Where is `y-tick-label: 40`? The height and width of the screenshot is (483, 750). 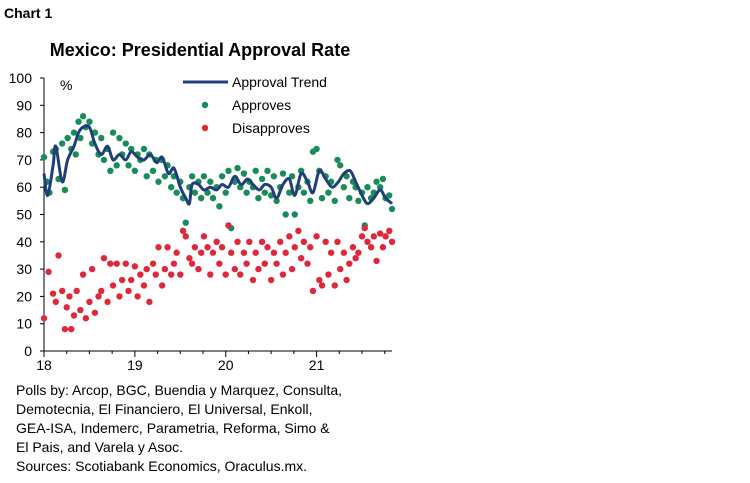
y-tick-label: 40 is located at coordinates (24, 242).